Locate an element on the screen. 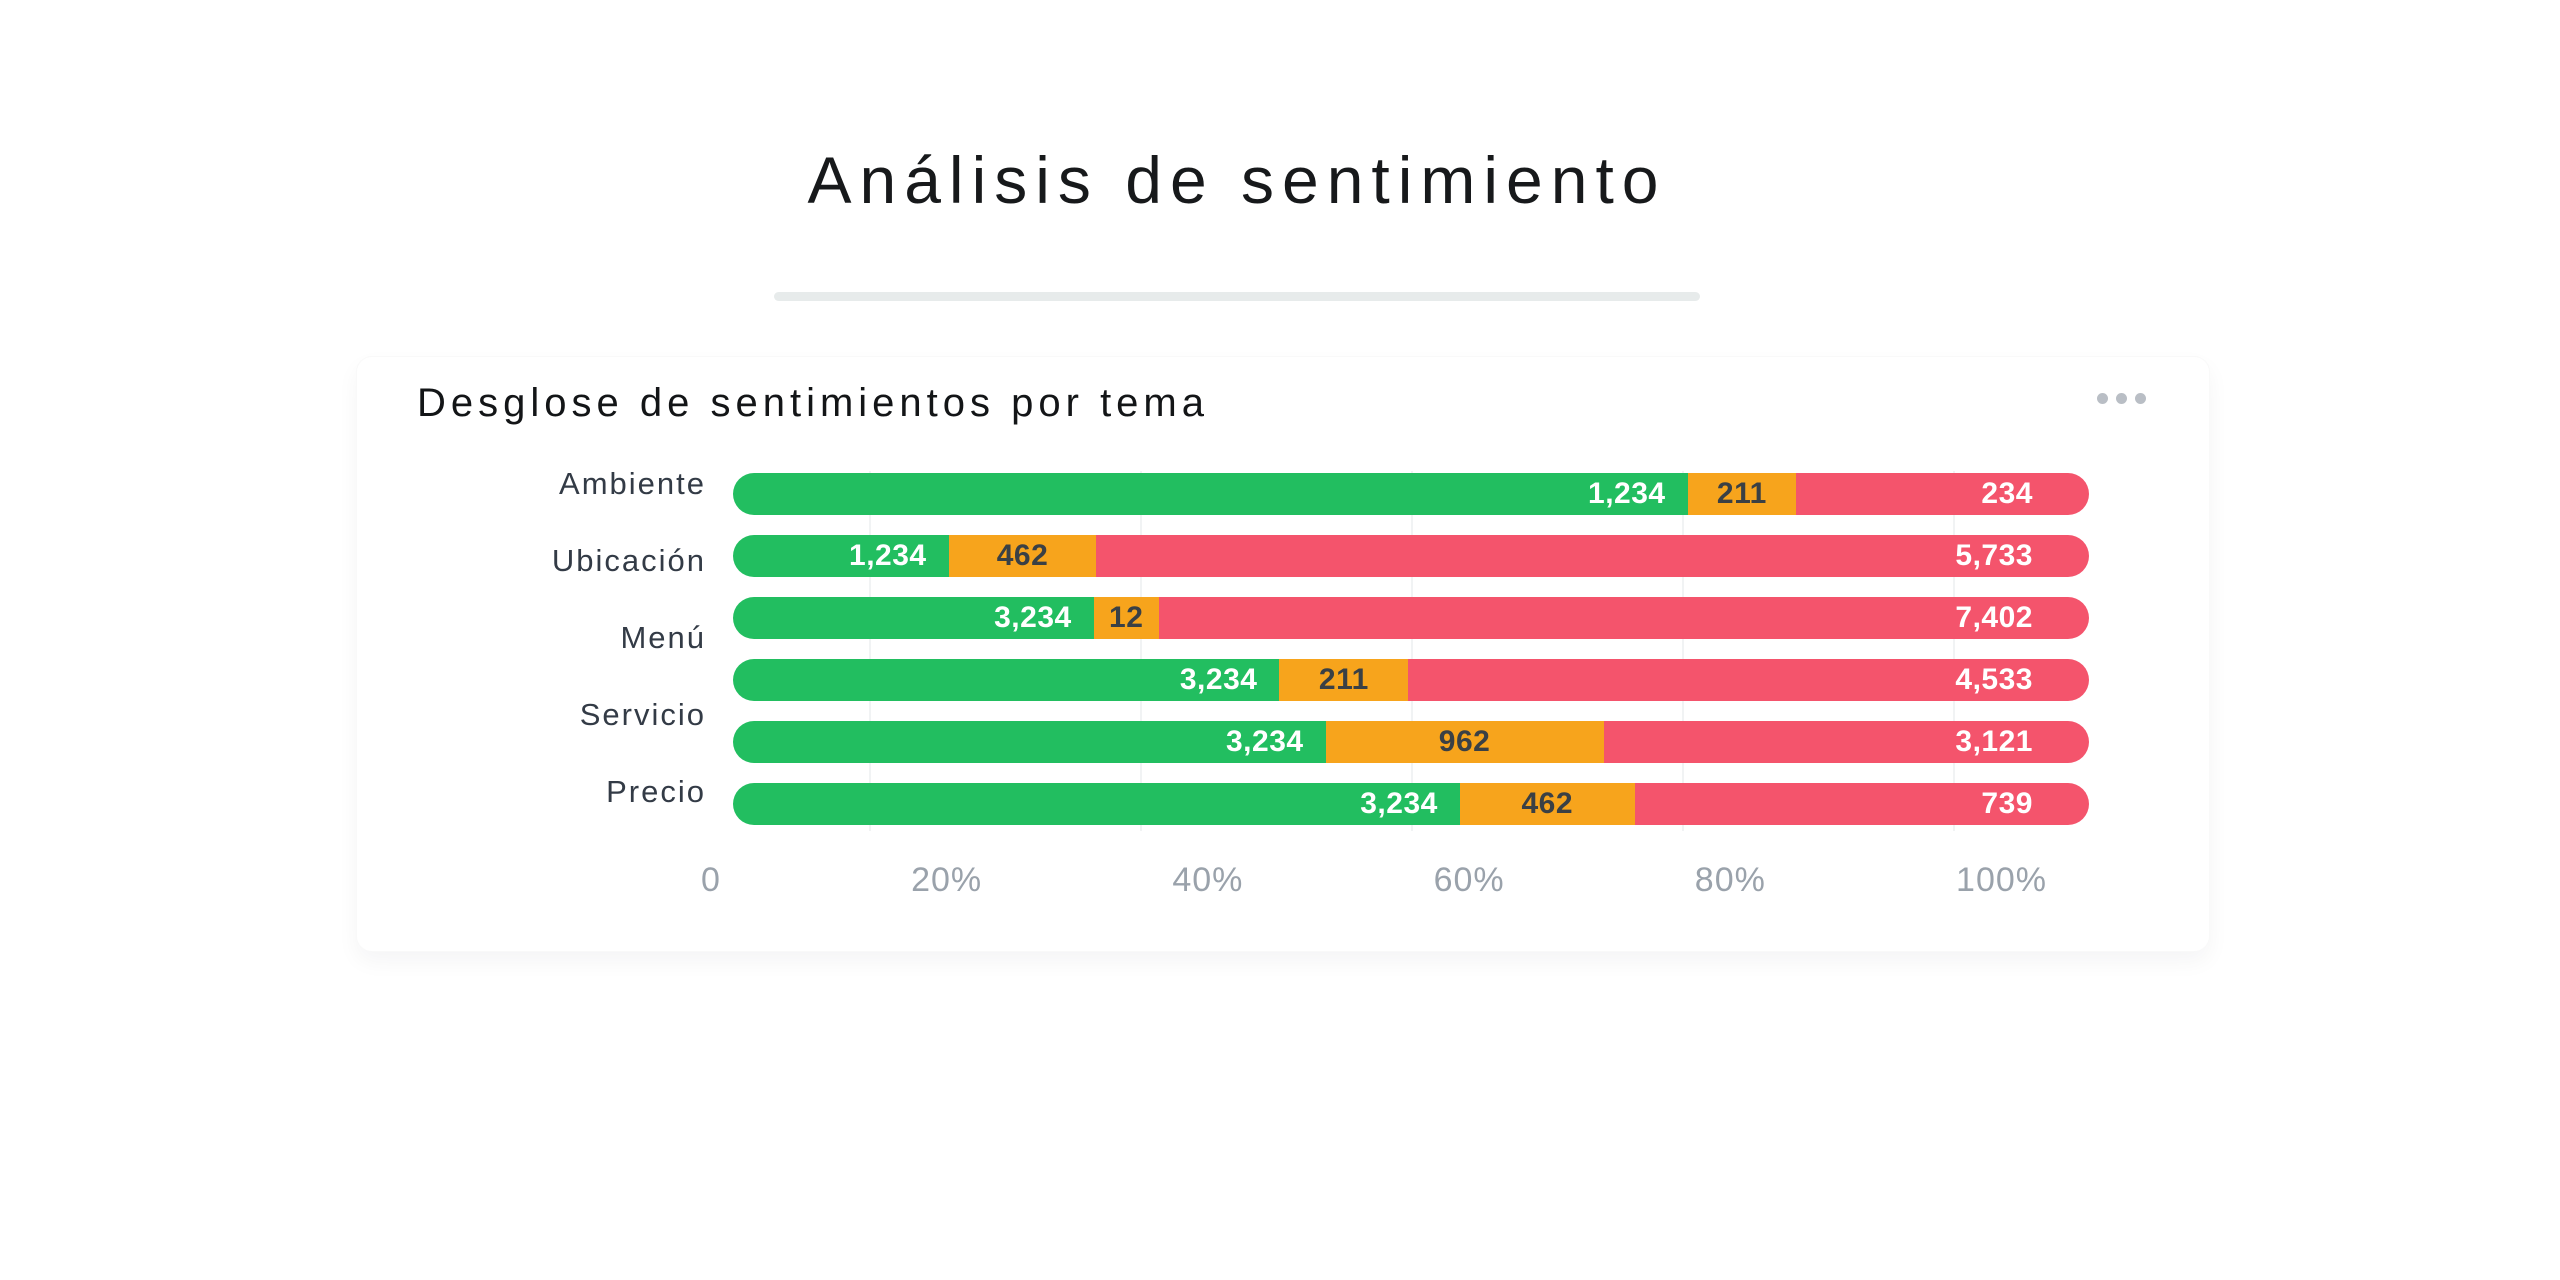 This screenshot has height=1280, width=2560. bar-row-6: 3,234 462 739 is located at coordinates (1411, 804).